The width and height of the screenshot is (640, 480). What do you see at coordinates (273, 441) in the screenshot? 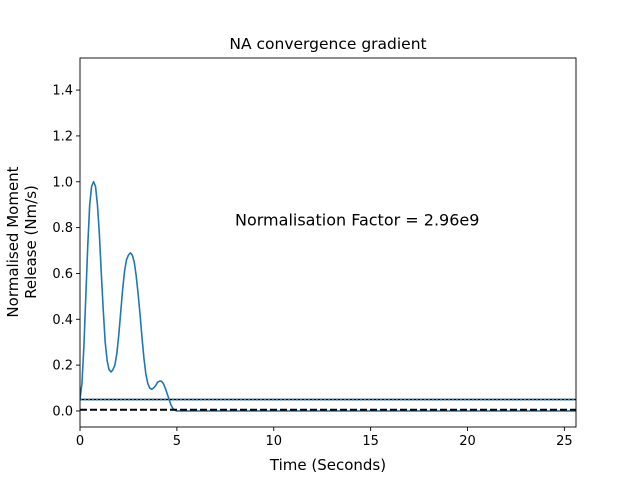
I see `x-tick-label: 10` at bounding box center [273, 441].